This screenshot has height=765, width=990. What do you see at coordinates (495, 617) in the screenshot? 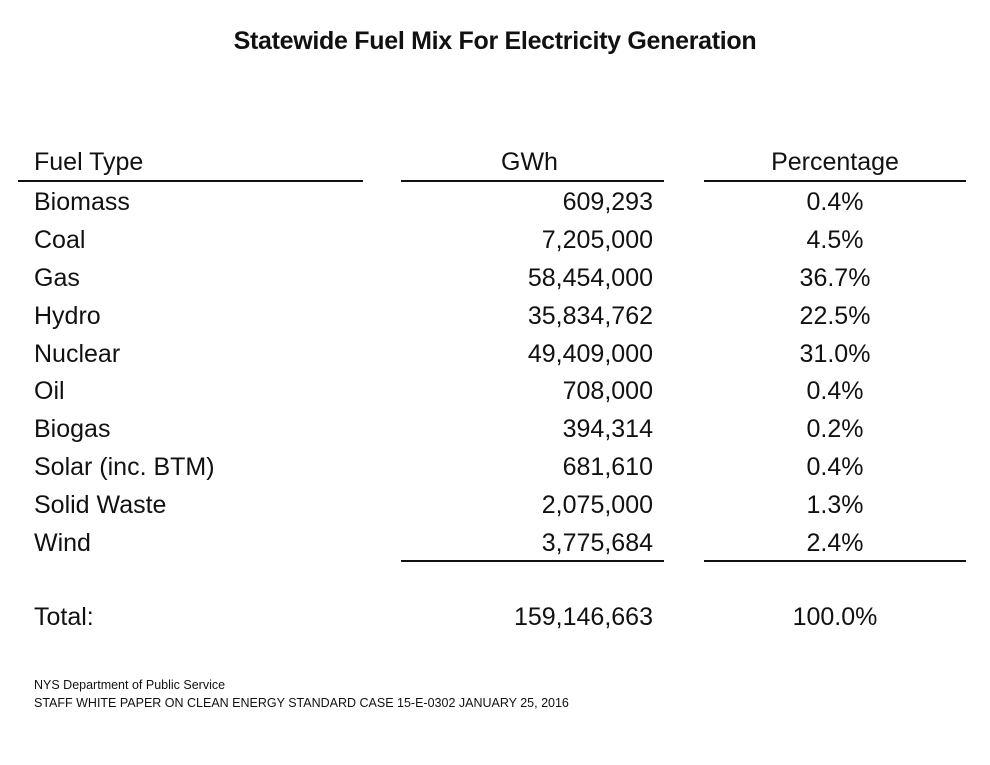
I see `total-row: Total: 159,146,663 100.0%` at bounding box center [495, 617].